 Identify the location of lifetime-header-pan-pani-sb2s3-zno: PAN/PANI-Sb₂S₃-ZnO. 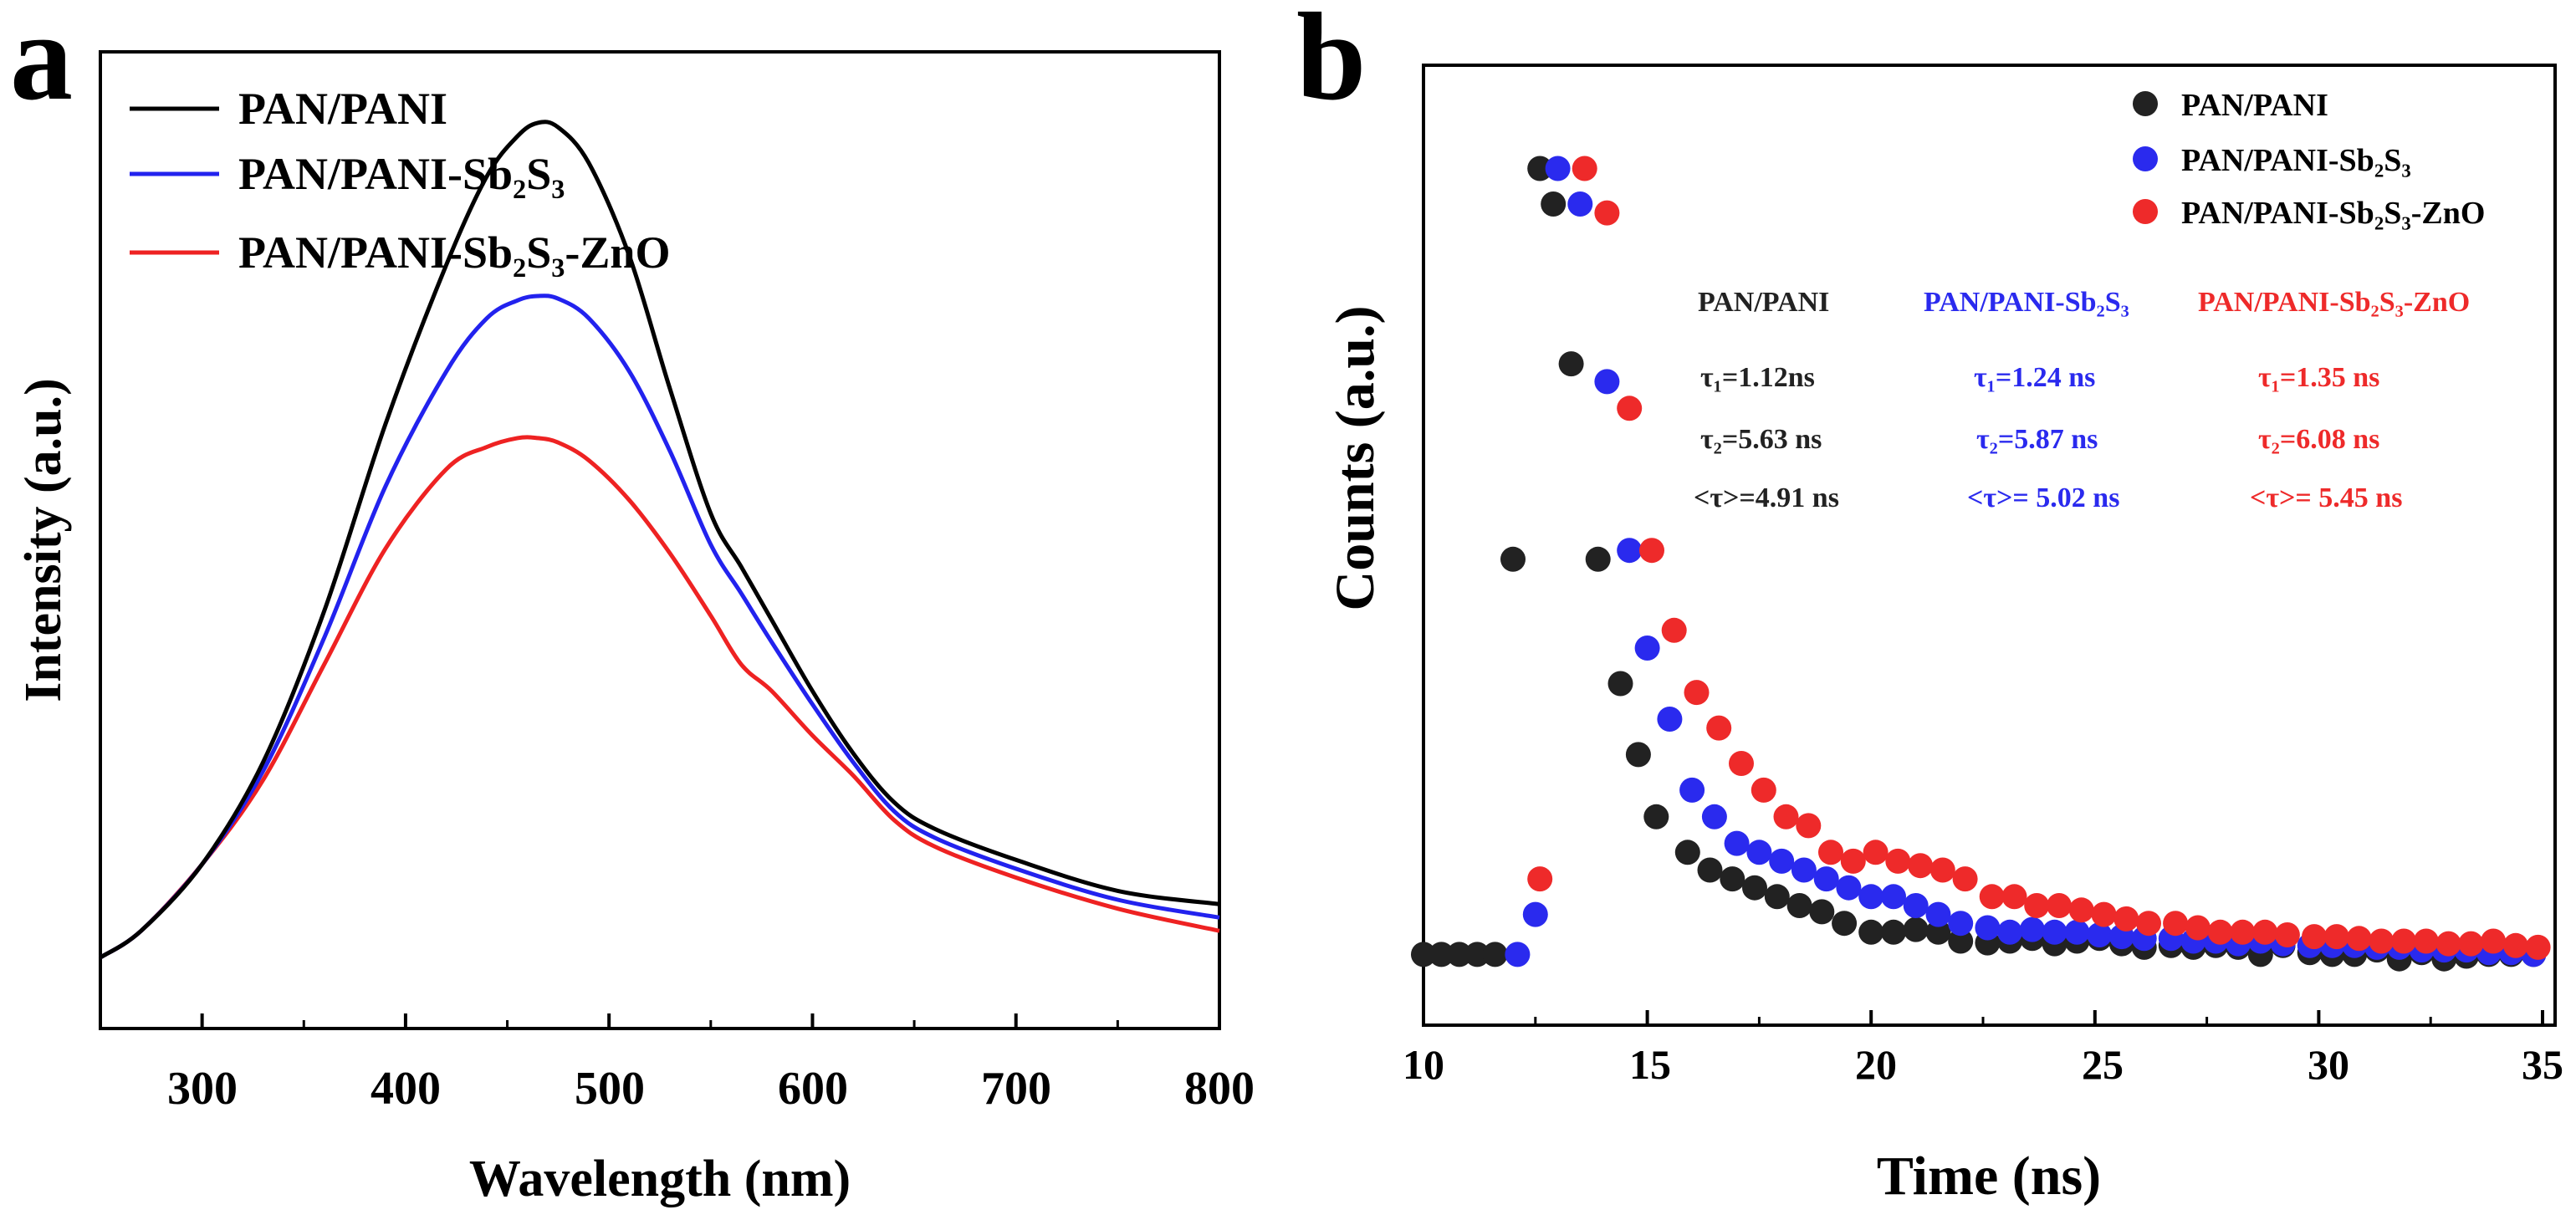
(2334, 302).